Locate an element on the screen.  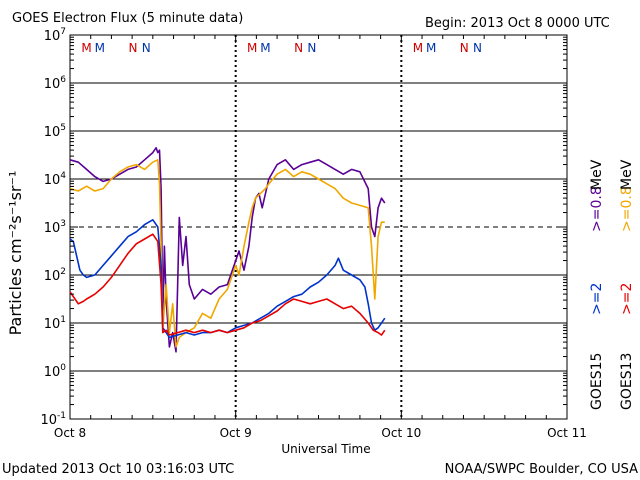
legend-ge2-goes13: >=2 is located at coordinates (627, 299).